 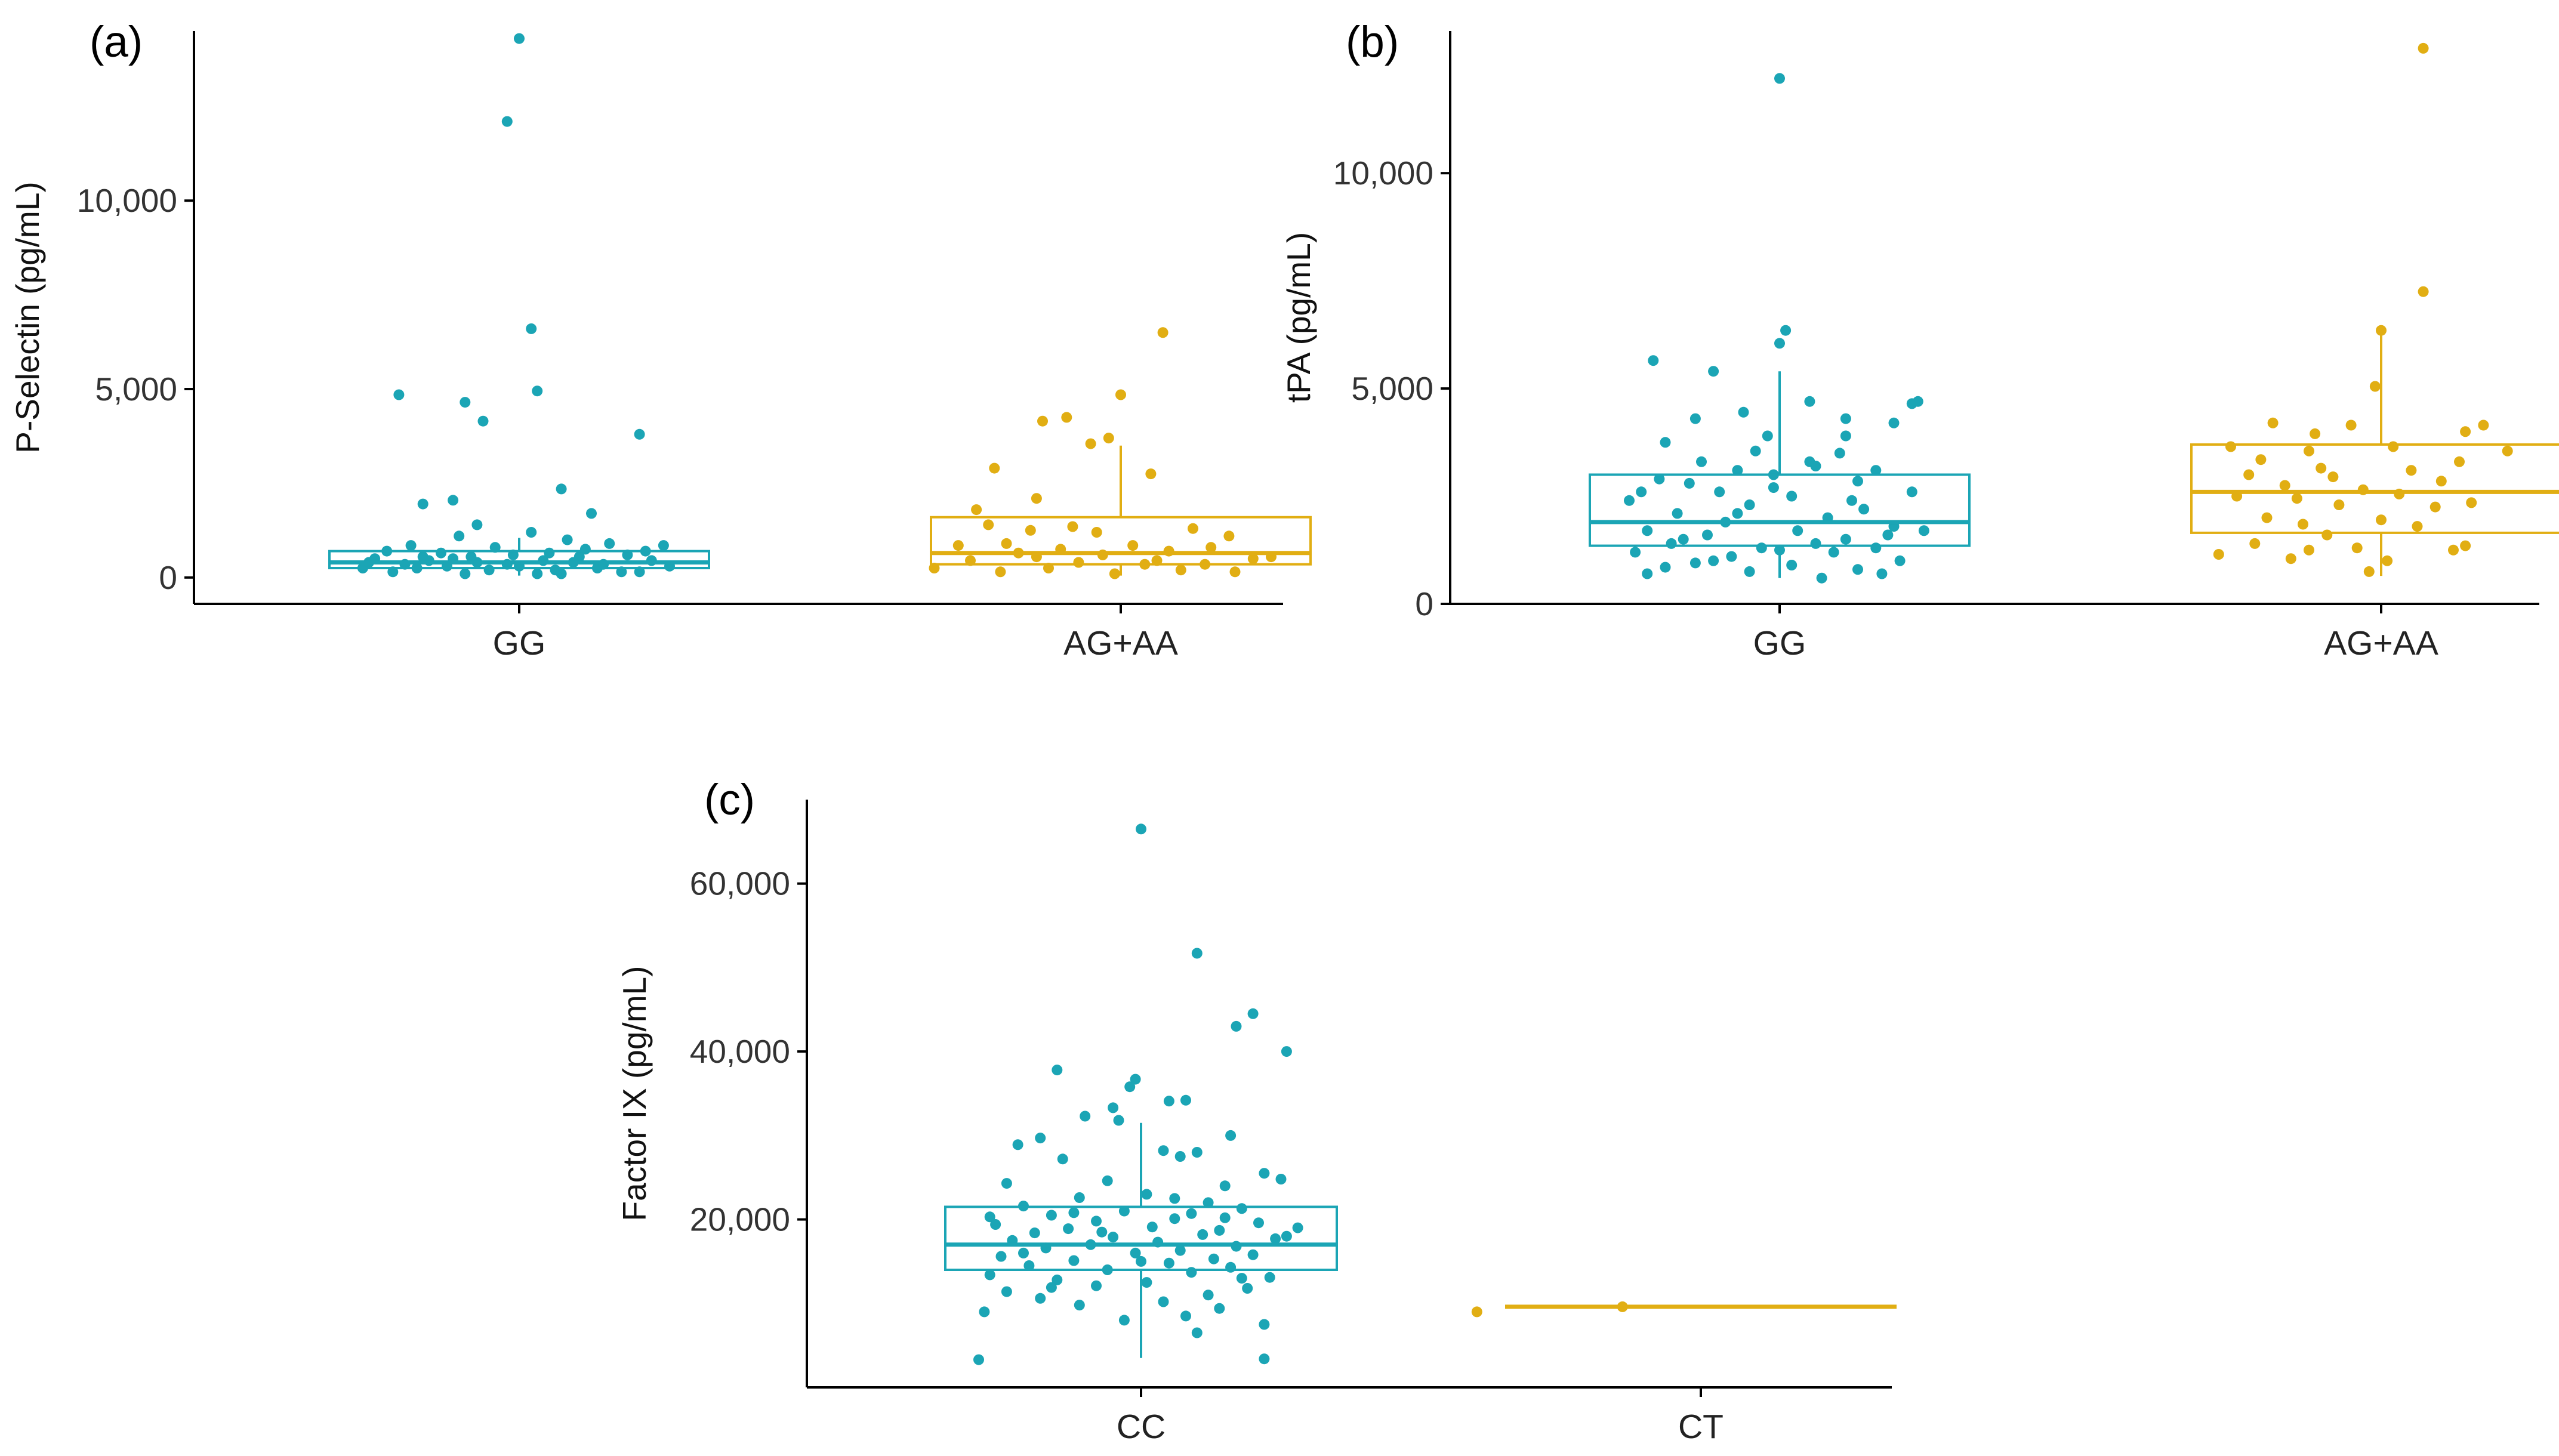 What do you see at coordinates (740, 1219) in the screenshot?
I see `y-tick-label: 20,000` at bounding box center [740, 1219].